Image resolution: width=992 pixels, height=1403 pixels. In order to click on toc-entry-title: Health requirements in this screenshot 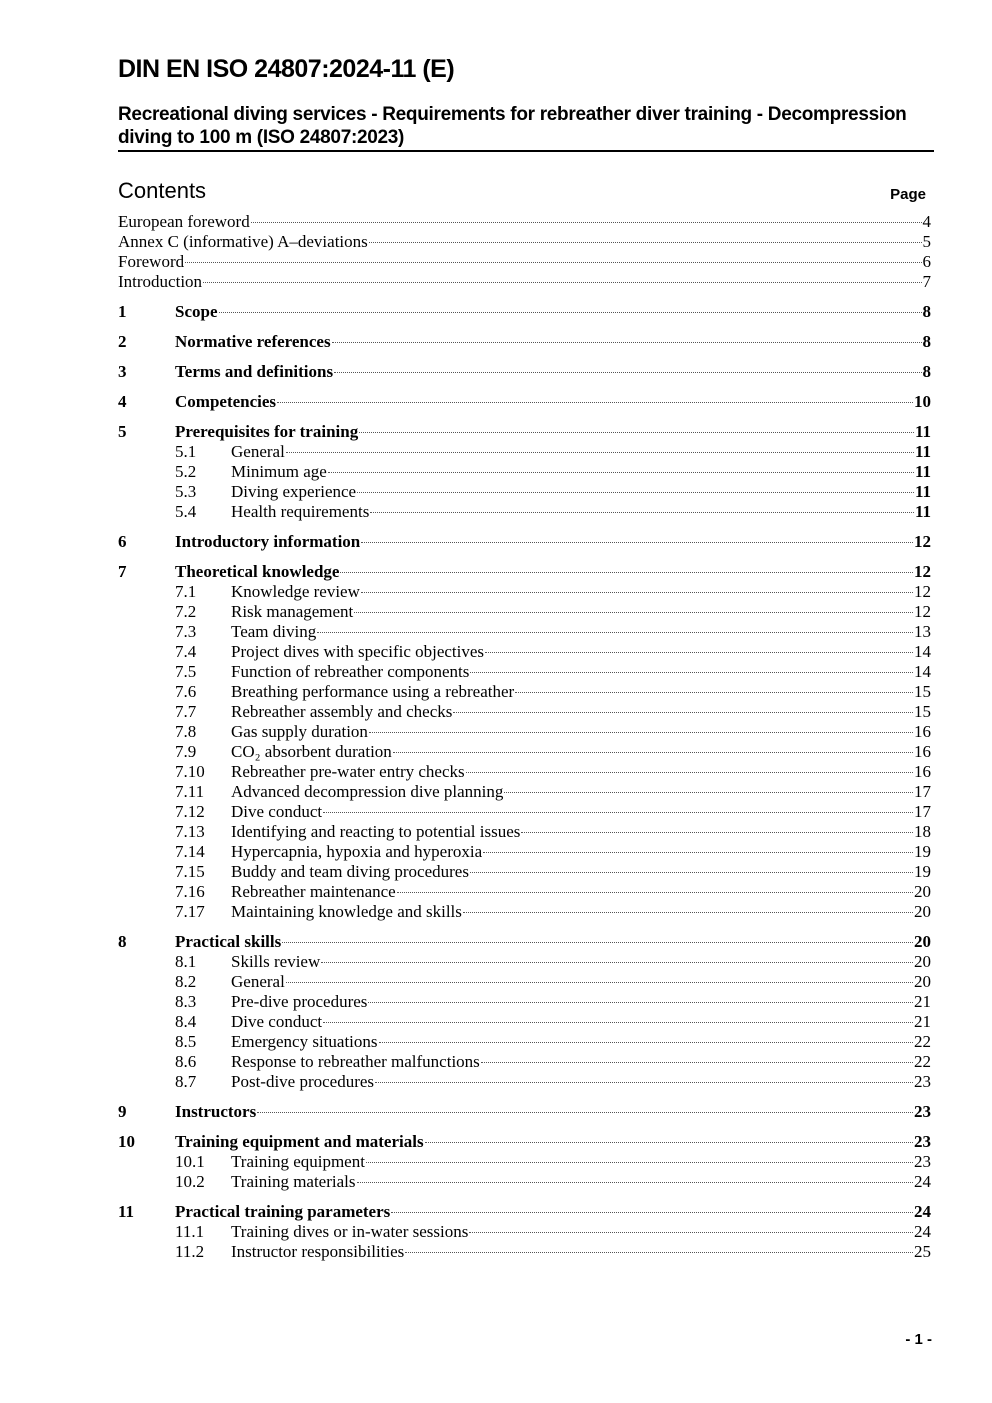, I will do `click(300, 511)`.